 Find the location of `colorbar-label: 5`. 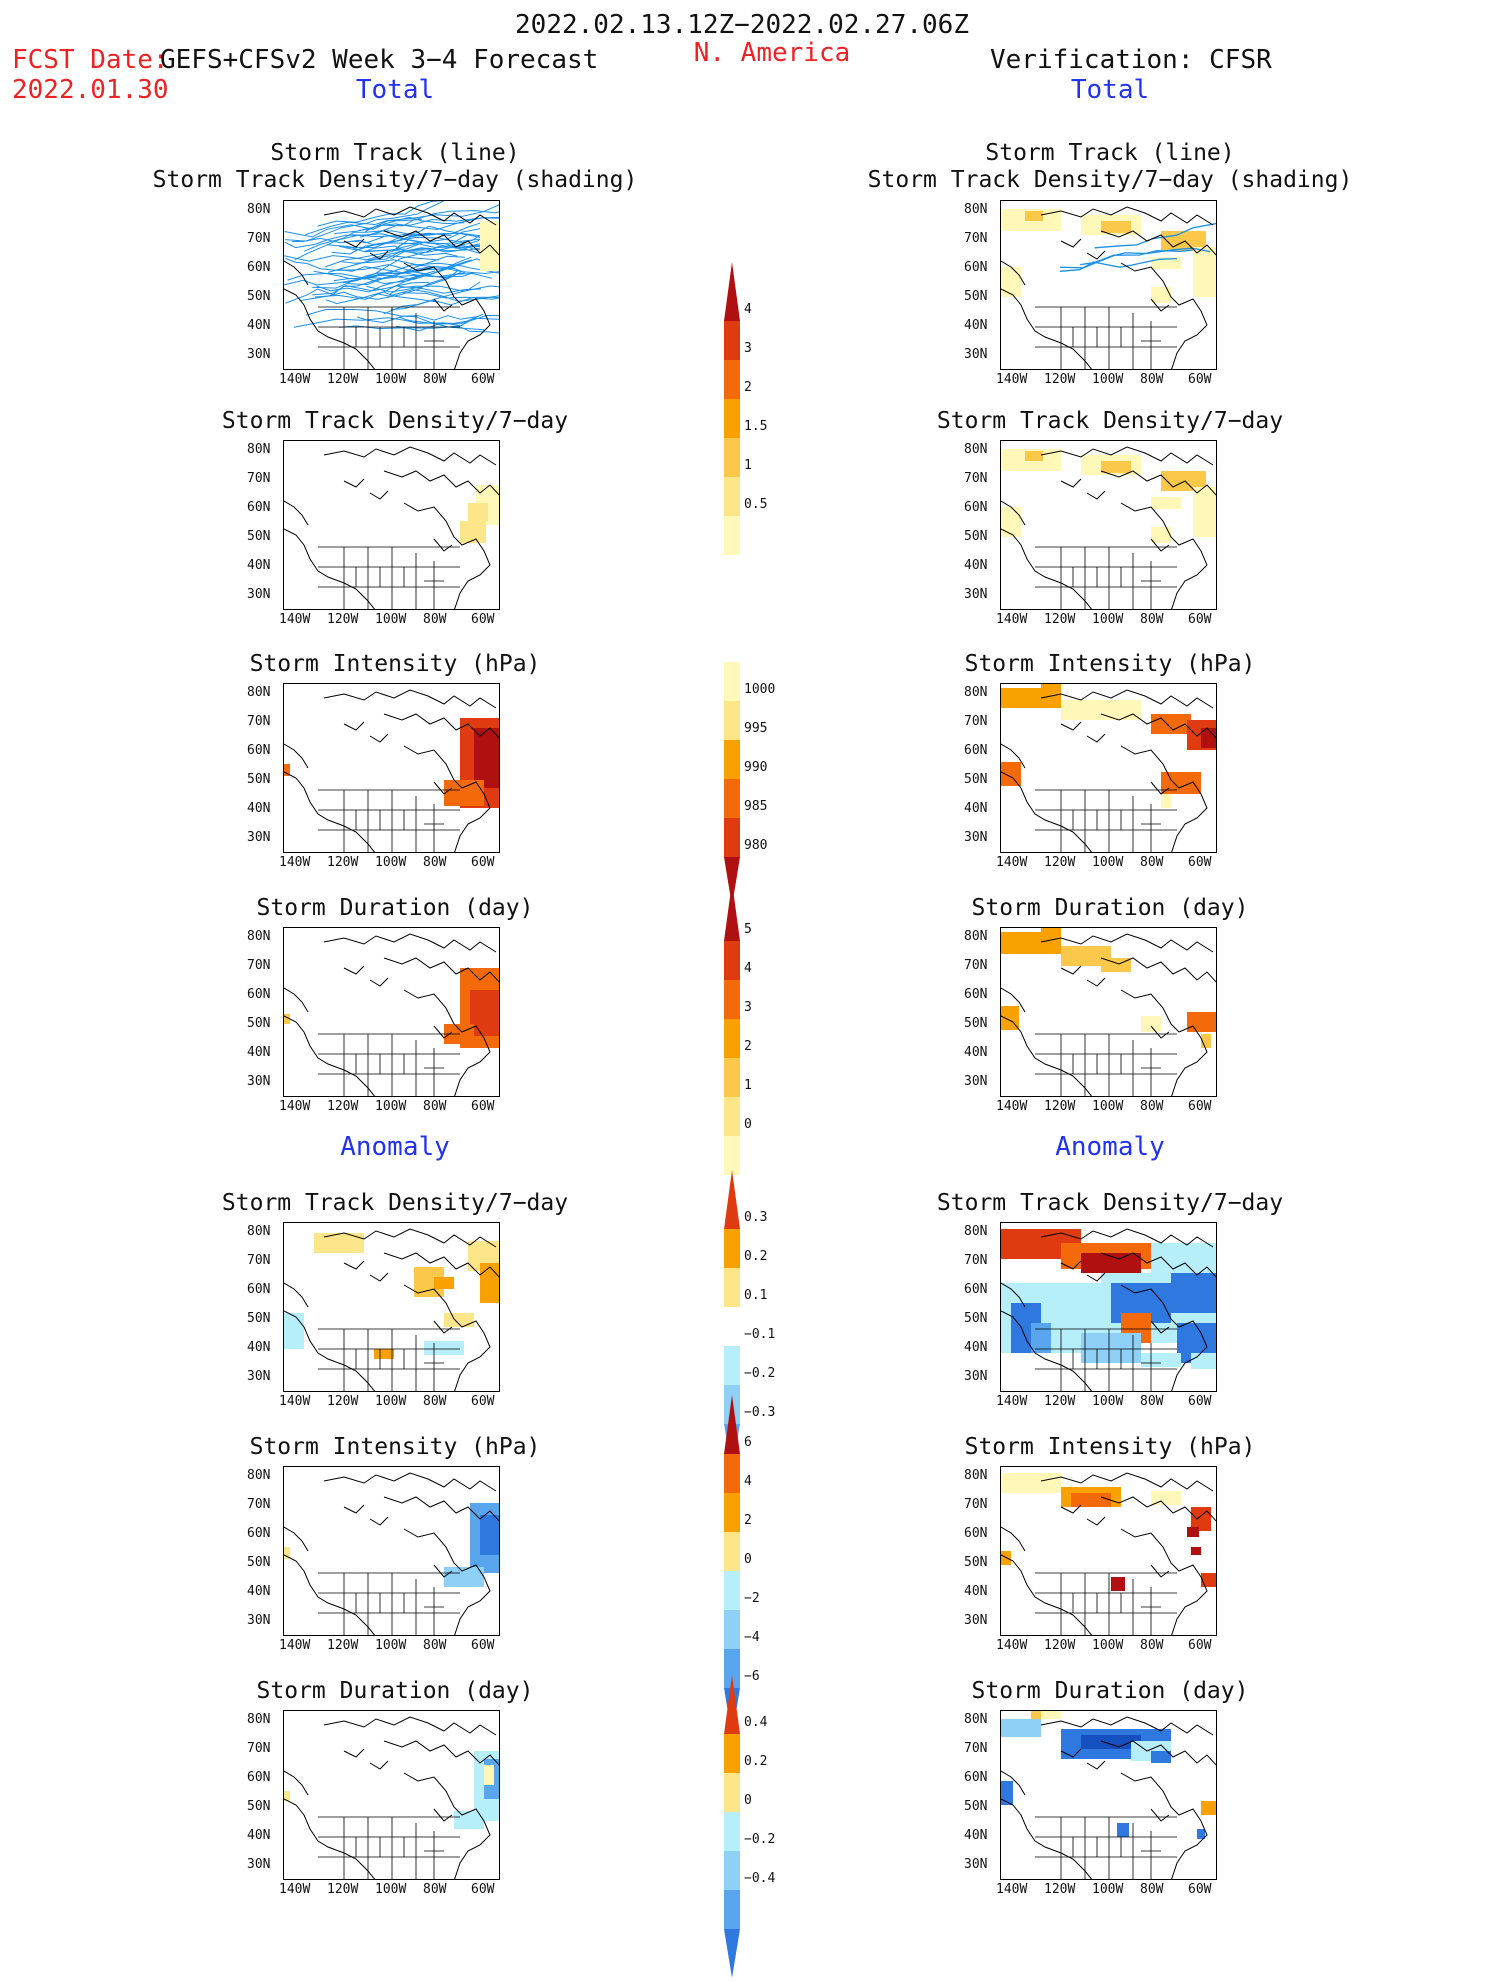

colorbar-label: 5 is located at coordinates (748, 929).